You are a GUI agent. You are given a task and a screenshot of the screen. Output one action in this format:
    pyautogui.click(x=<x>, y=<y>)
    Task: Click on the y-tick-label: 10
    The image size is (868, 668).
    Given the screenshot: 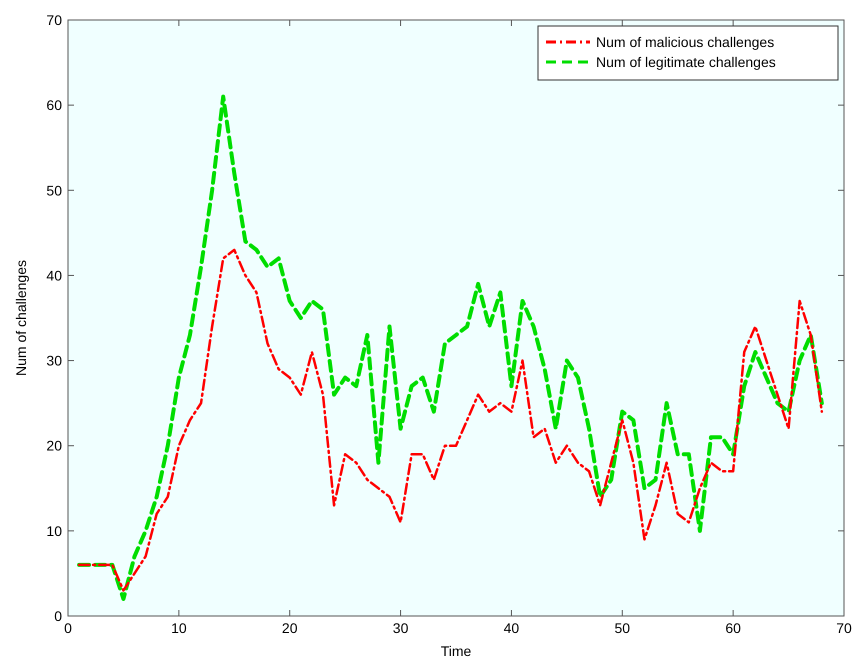 What is the action you would take?
    pyautogui.click(x=54, y=530)
    